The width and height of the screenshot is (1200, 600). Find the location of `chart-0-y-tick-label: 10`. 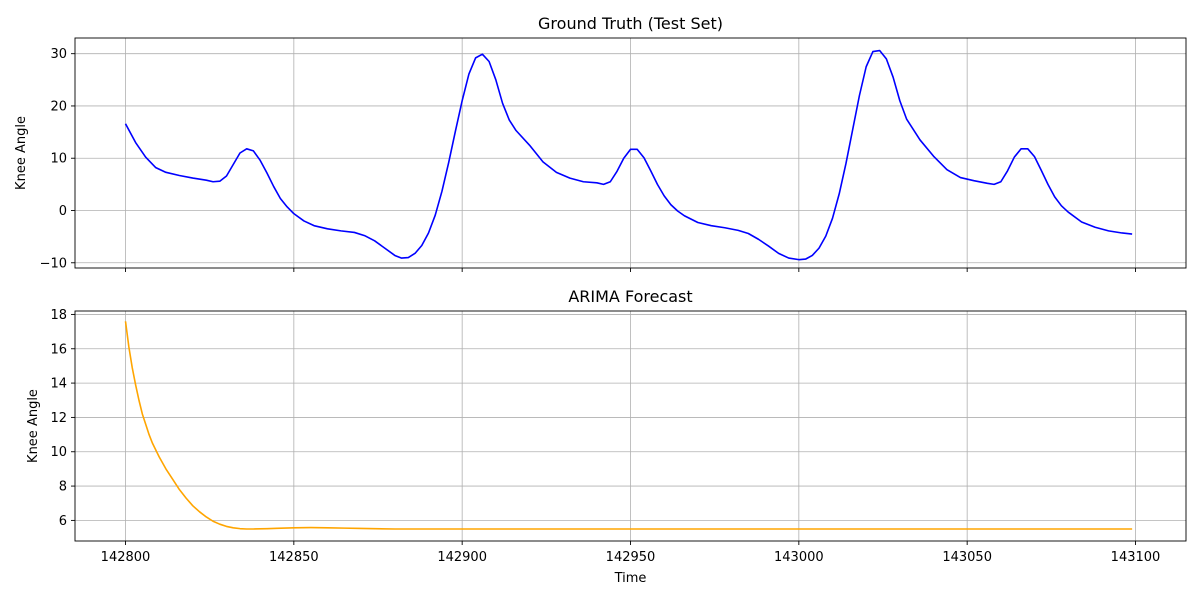

chart-0-y-tick-label: 10 is located at coordinates (58, 159).